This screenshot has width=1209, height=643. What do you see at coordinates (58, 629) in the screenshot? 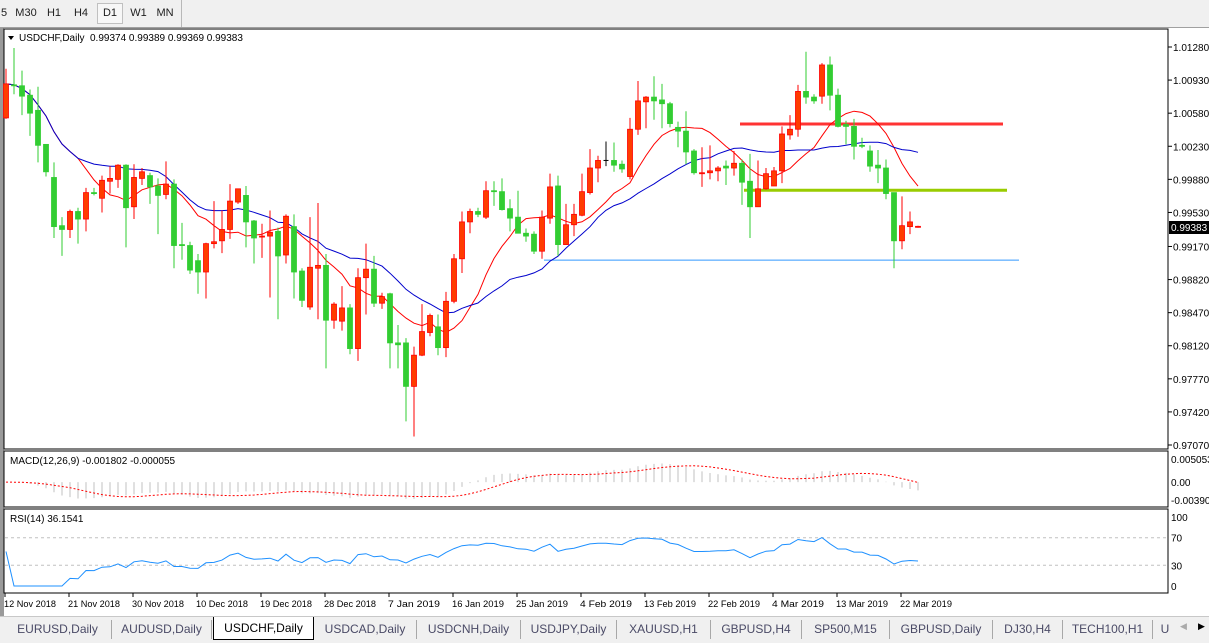
I see `tab-eurusd-daily: EURUSD,Daily` at bounding box center [58, 629].